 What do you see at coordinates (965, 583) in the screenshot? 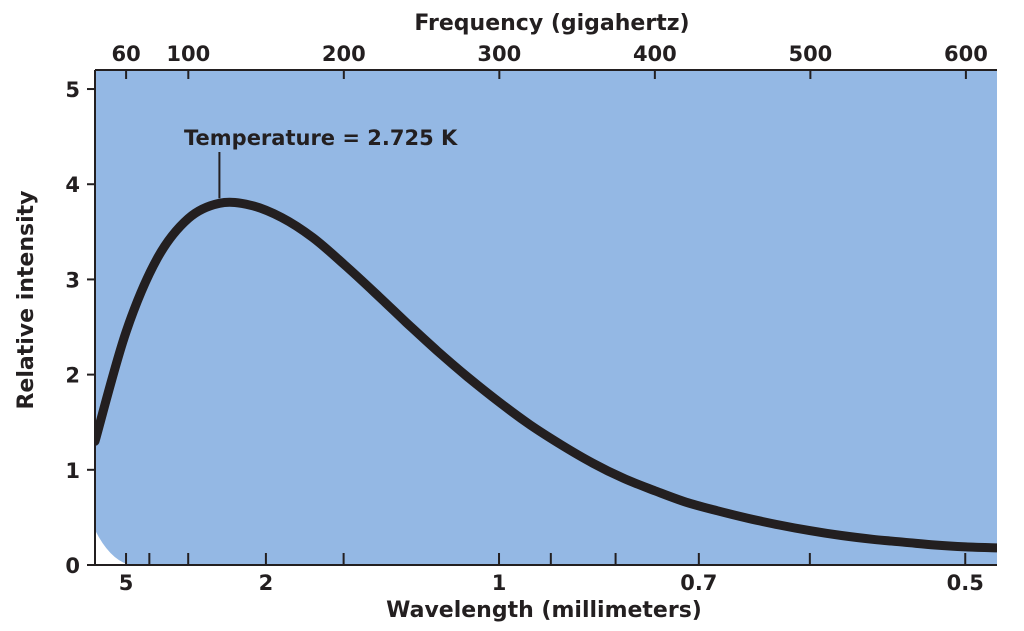
I see `bottom-axis-tick-label: 0.5` at bounding box center [965, 583].